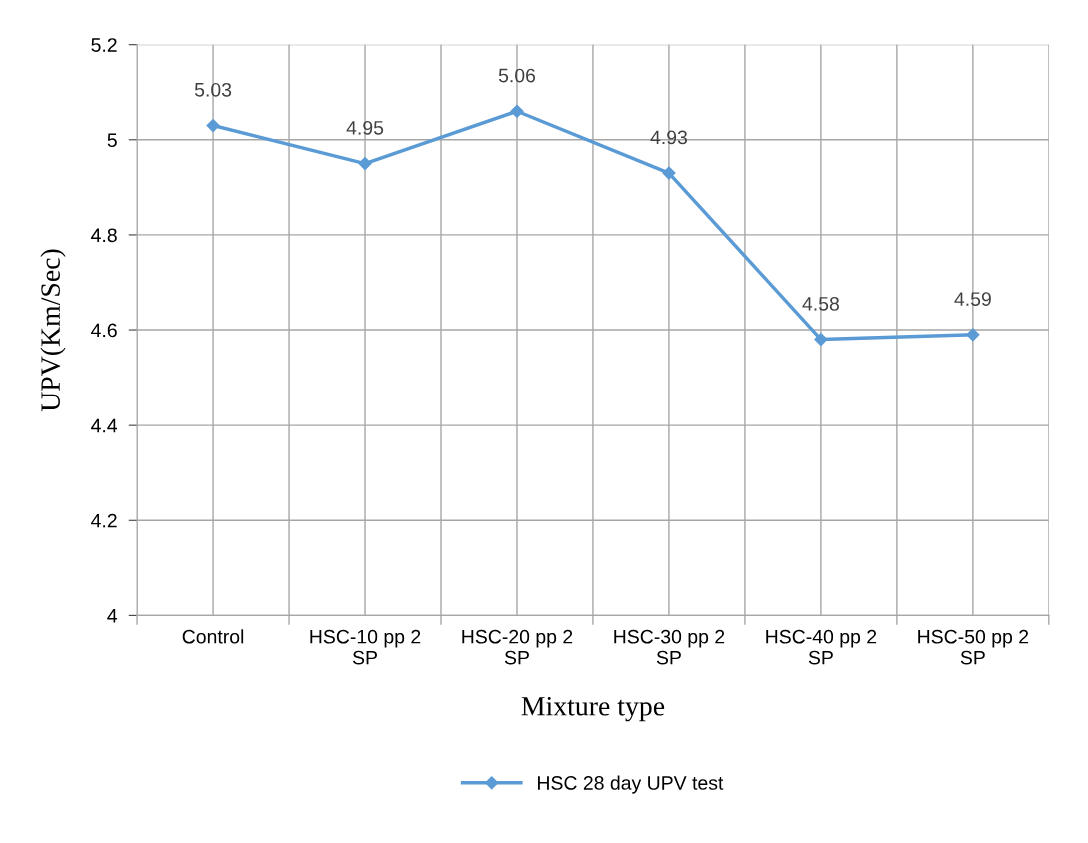  I want to click on data-label: 4.59, so click(972, 299).